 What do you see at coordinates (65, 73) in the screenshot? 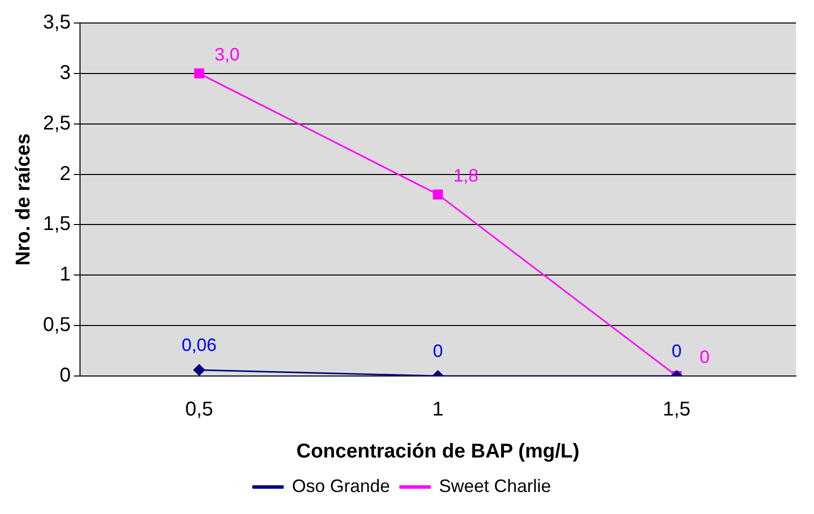
I see `y-tick-label: 3` at bounding box center [65, 73].